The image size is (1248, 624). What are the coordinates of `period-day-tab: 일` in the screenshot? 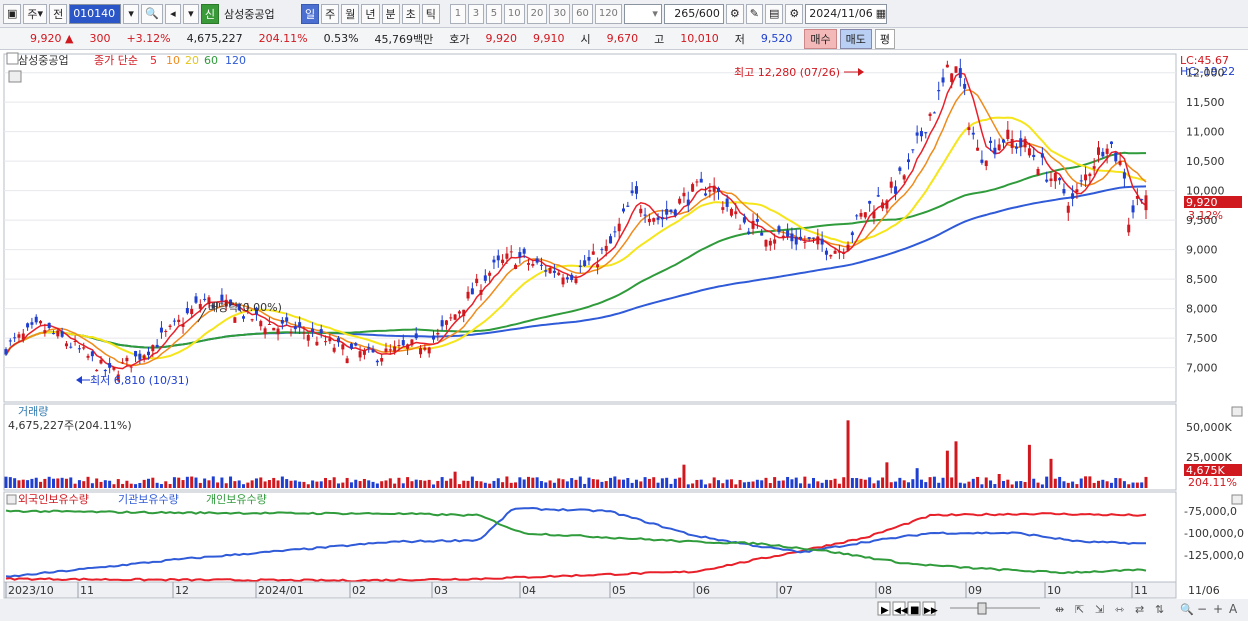 It's located at (310, 13).